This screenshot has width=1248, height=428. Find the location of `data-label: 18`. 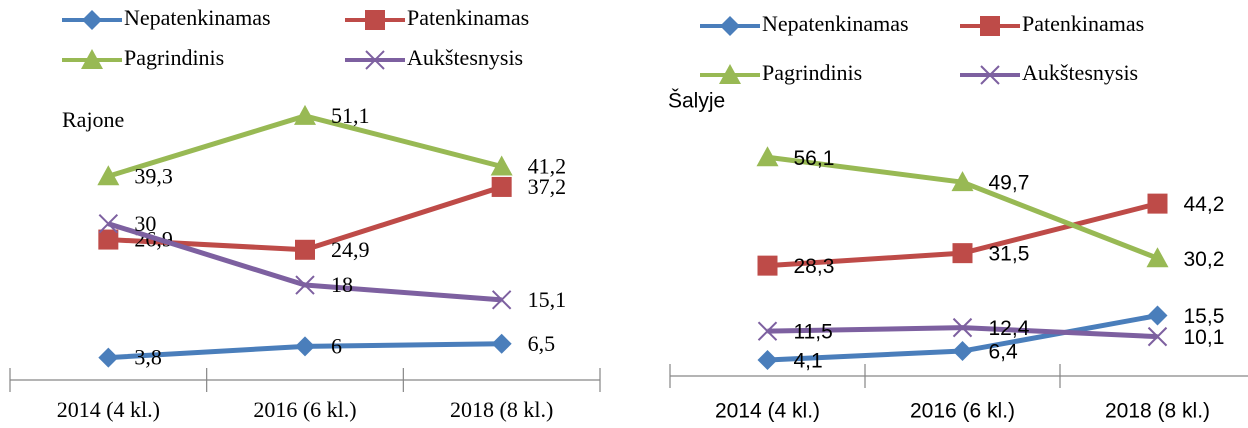

data-label: 18 is located at coordinates (342, 284).